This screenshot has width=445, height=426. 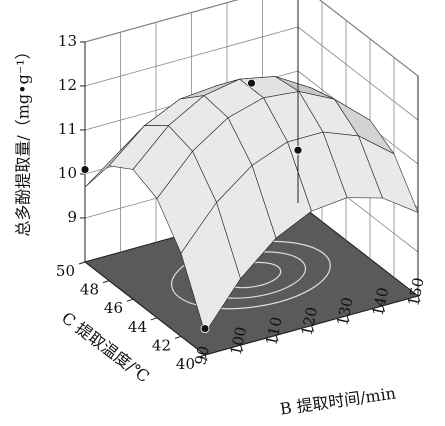 I want to click on z-tick-label: 9, so click(x=72, y=217).